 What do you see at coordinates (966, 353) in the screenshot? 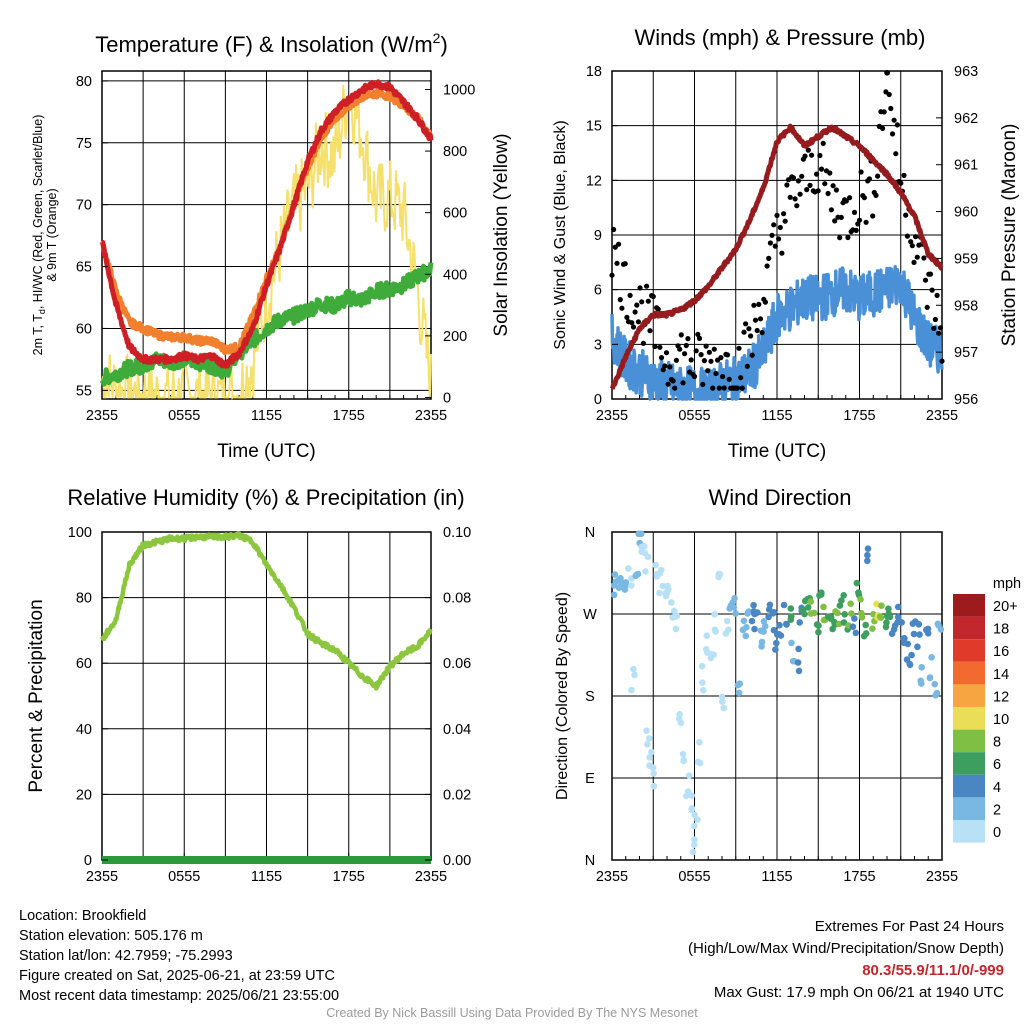
I see `y2-tick-label: 957` at bounding box center [966, 353].